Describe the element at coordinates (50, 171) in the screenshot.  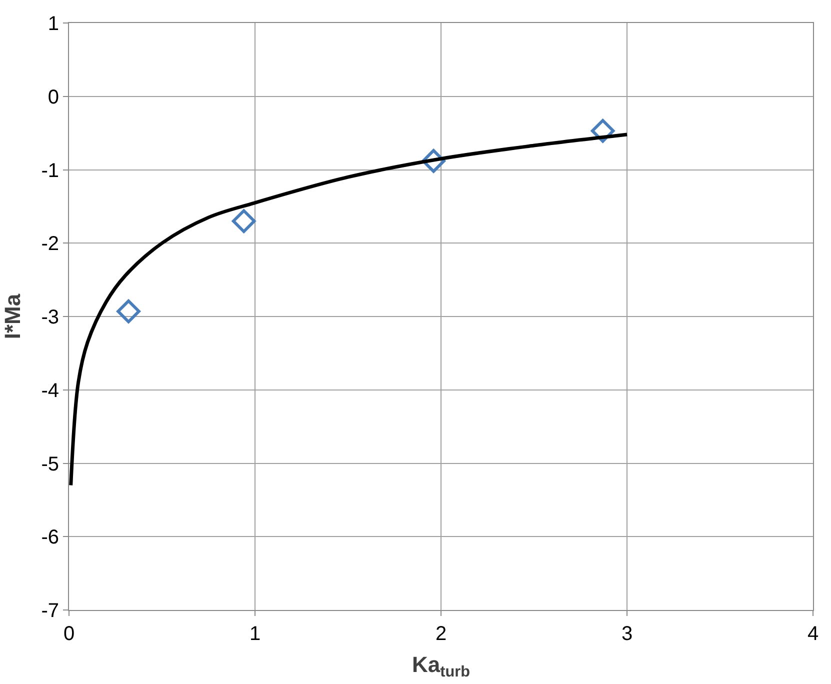
I see `y-tick-label: -1` at that location.